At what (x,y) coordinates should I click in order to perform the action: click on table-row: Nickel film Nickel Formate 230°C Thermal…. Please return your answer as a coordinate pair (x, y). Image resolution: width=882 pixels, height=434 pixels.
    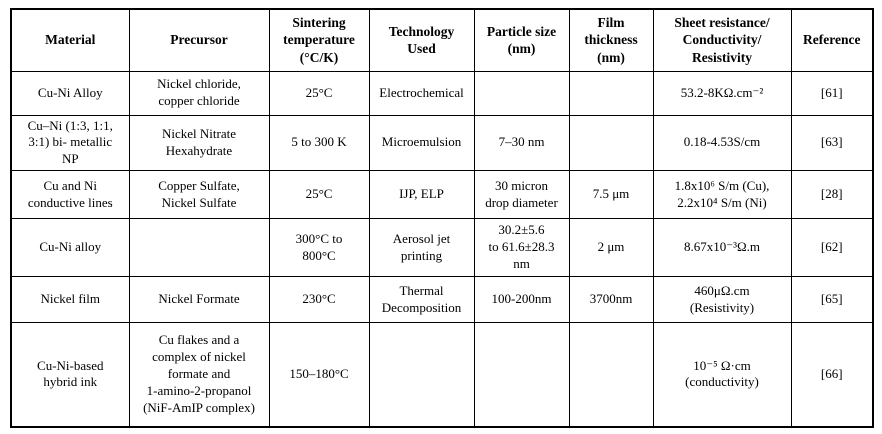
    Looking at the image, I should click on (442, 300).